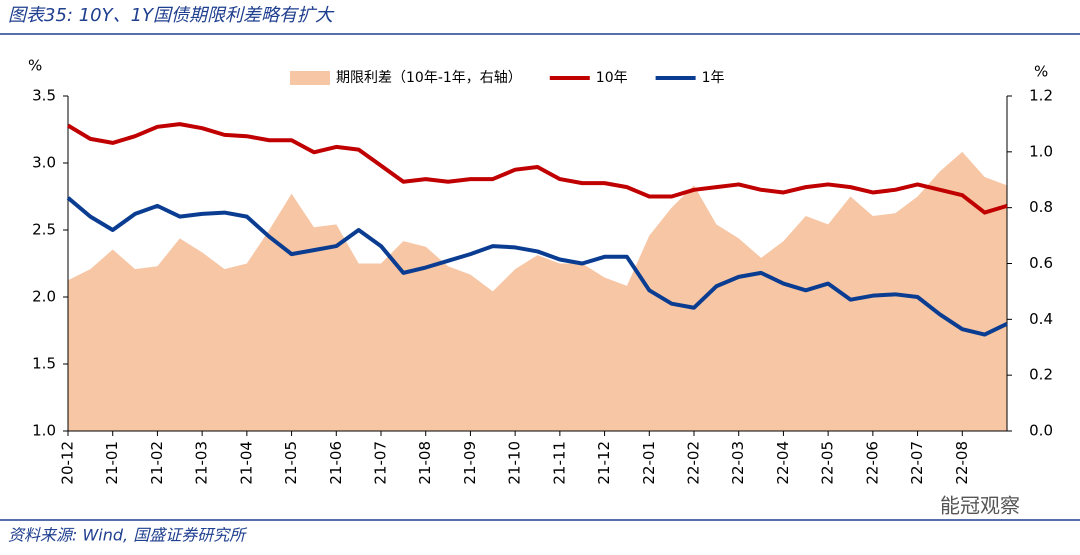  What do you see at coordinates (604, 463) in the screenshot?
I see `x-tick-label: 21-12` at bounding box center [604, 463].